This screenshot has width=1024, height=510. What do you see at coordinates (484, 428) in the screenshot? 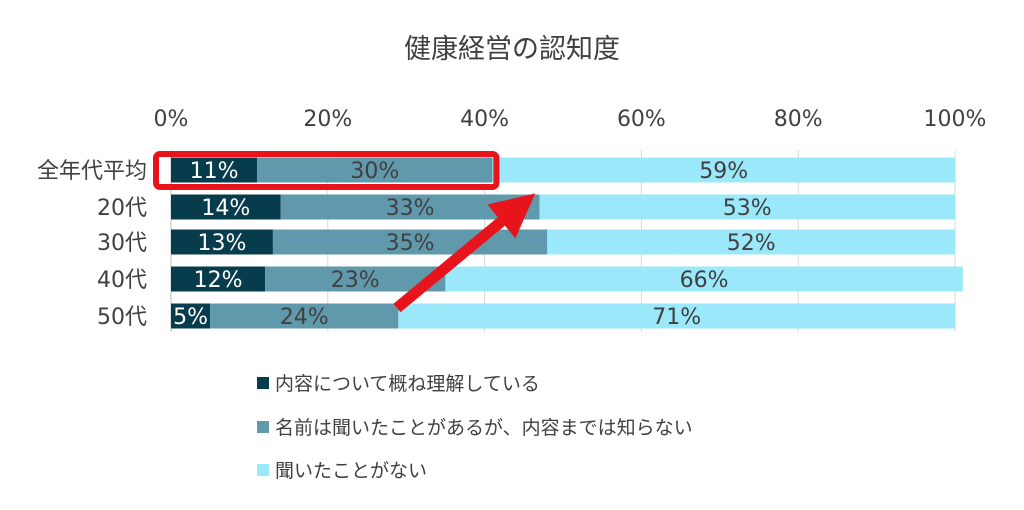
I see `legend-label: 名前は聞いたことがあるが、内容までは知らない` at bounding box center [484, 428].